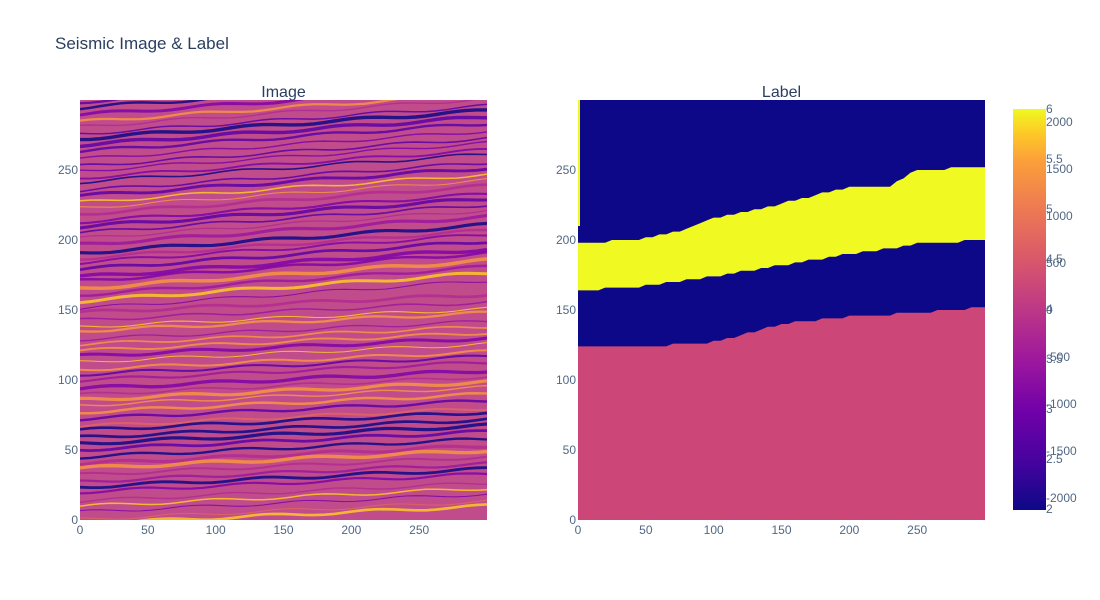 The width and height of the screenshot is (1100, 600). What do you see at coordinates (142, 43) in the screenshot?
I see `chart-title: Seismic Image & Label` at bounding box center [142, 43].